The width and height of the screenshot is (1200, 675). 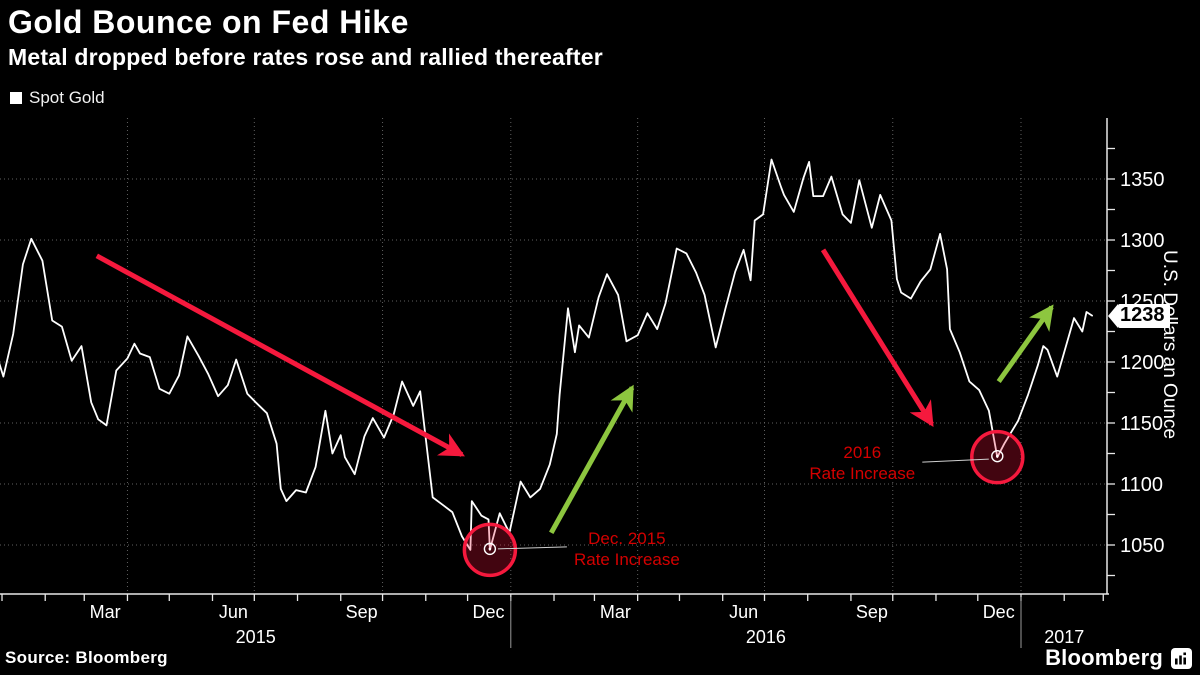 I want to click on svg-text: 1350, so click(x=1142, y=180).